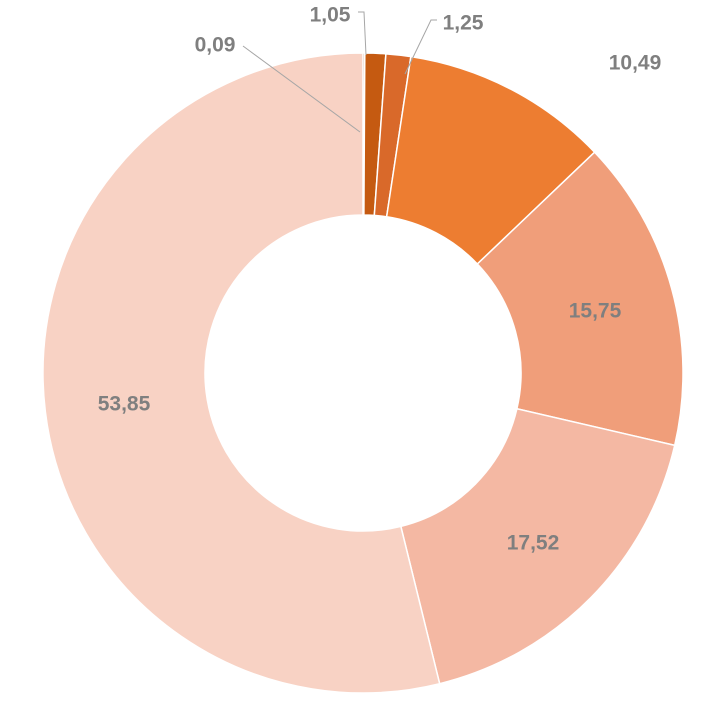 This screenshot has height=709, width=708. I want to click on data-label-5: 17,52, so click(533, 543).